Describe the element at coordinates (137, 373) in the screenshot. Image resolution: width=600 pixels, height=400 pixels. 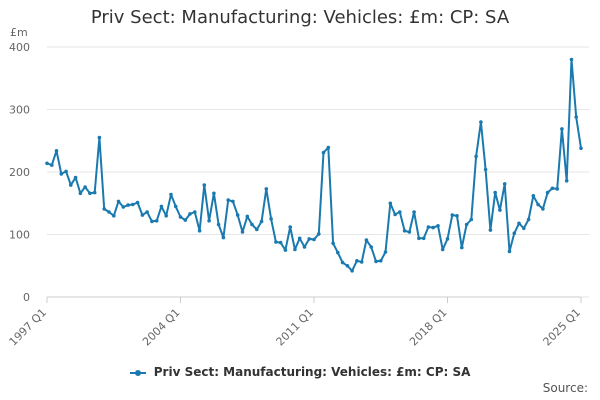
I see `legend-line-marker-icon` at that location.